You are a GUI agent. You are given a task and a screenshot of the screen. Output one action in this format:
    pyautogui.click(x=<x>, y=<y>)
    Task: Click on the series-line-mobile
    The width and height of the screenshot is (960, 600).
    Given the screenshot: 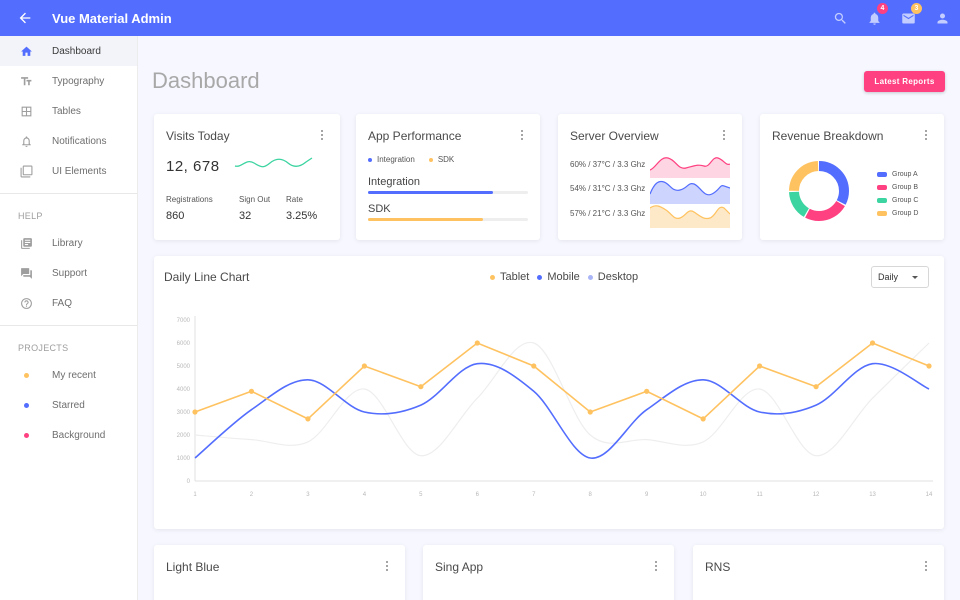 What is the action you would take?
    pyautogui.click(x=562, y=410)
    